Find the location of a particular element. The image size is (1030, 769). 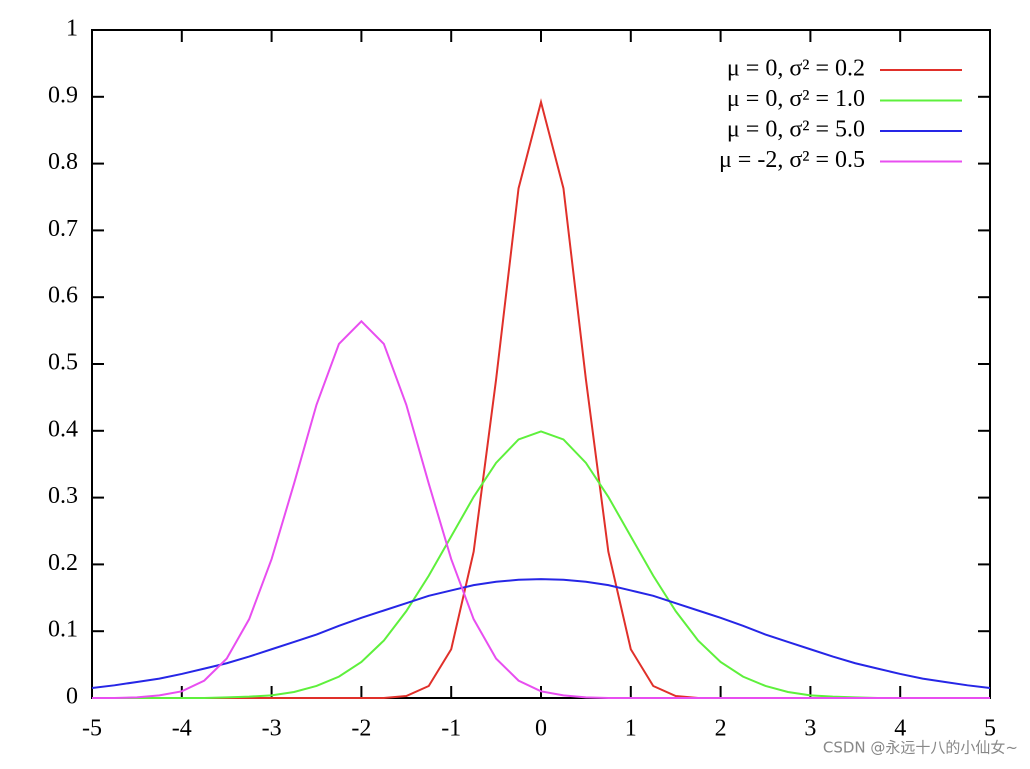

x-tick-label: 4 is located at coordinates (900, 729).